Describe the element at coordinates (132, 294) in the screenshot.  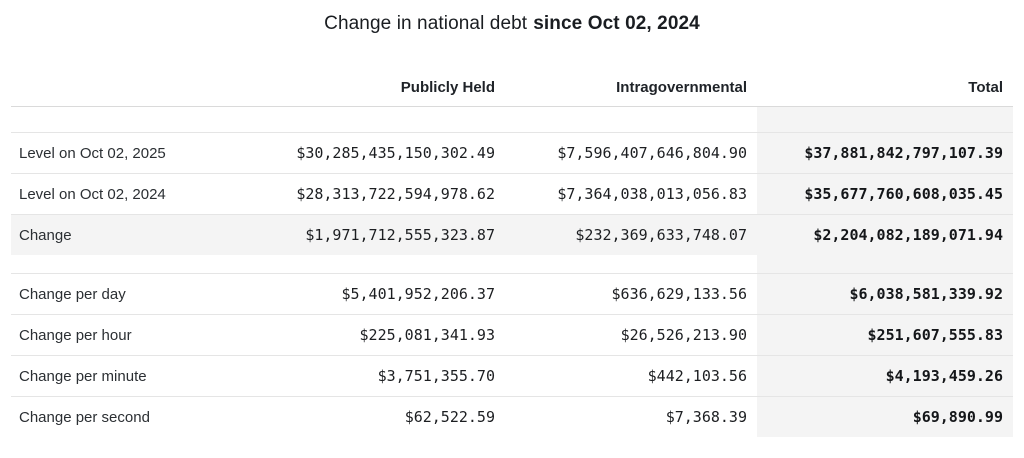
I see `row-label: Change per day` at that location.